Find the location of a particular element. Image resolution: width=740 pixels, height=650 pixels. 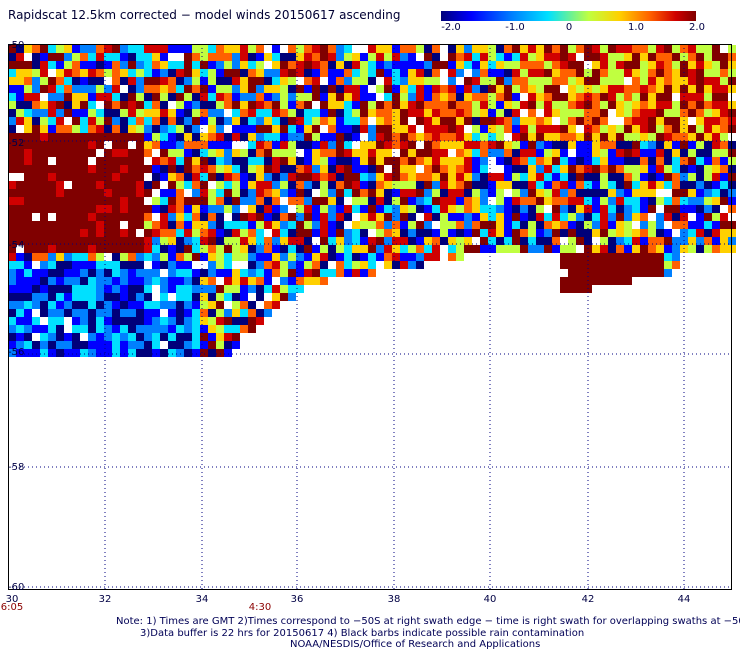

lat-label: -54 is located at coordinates (16, 245).